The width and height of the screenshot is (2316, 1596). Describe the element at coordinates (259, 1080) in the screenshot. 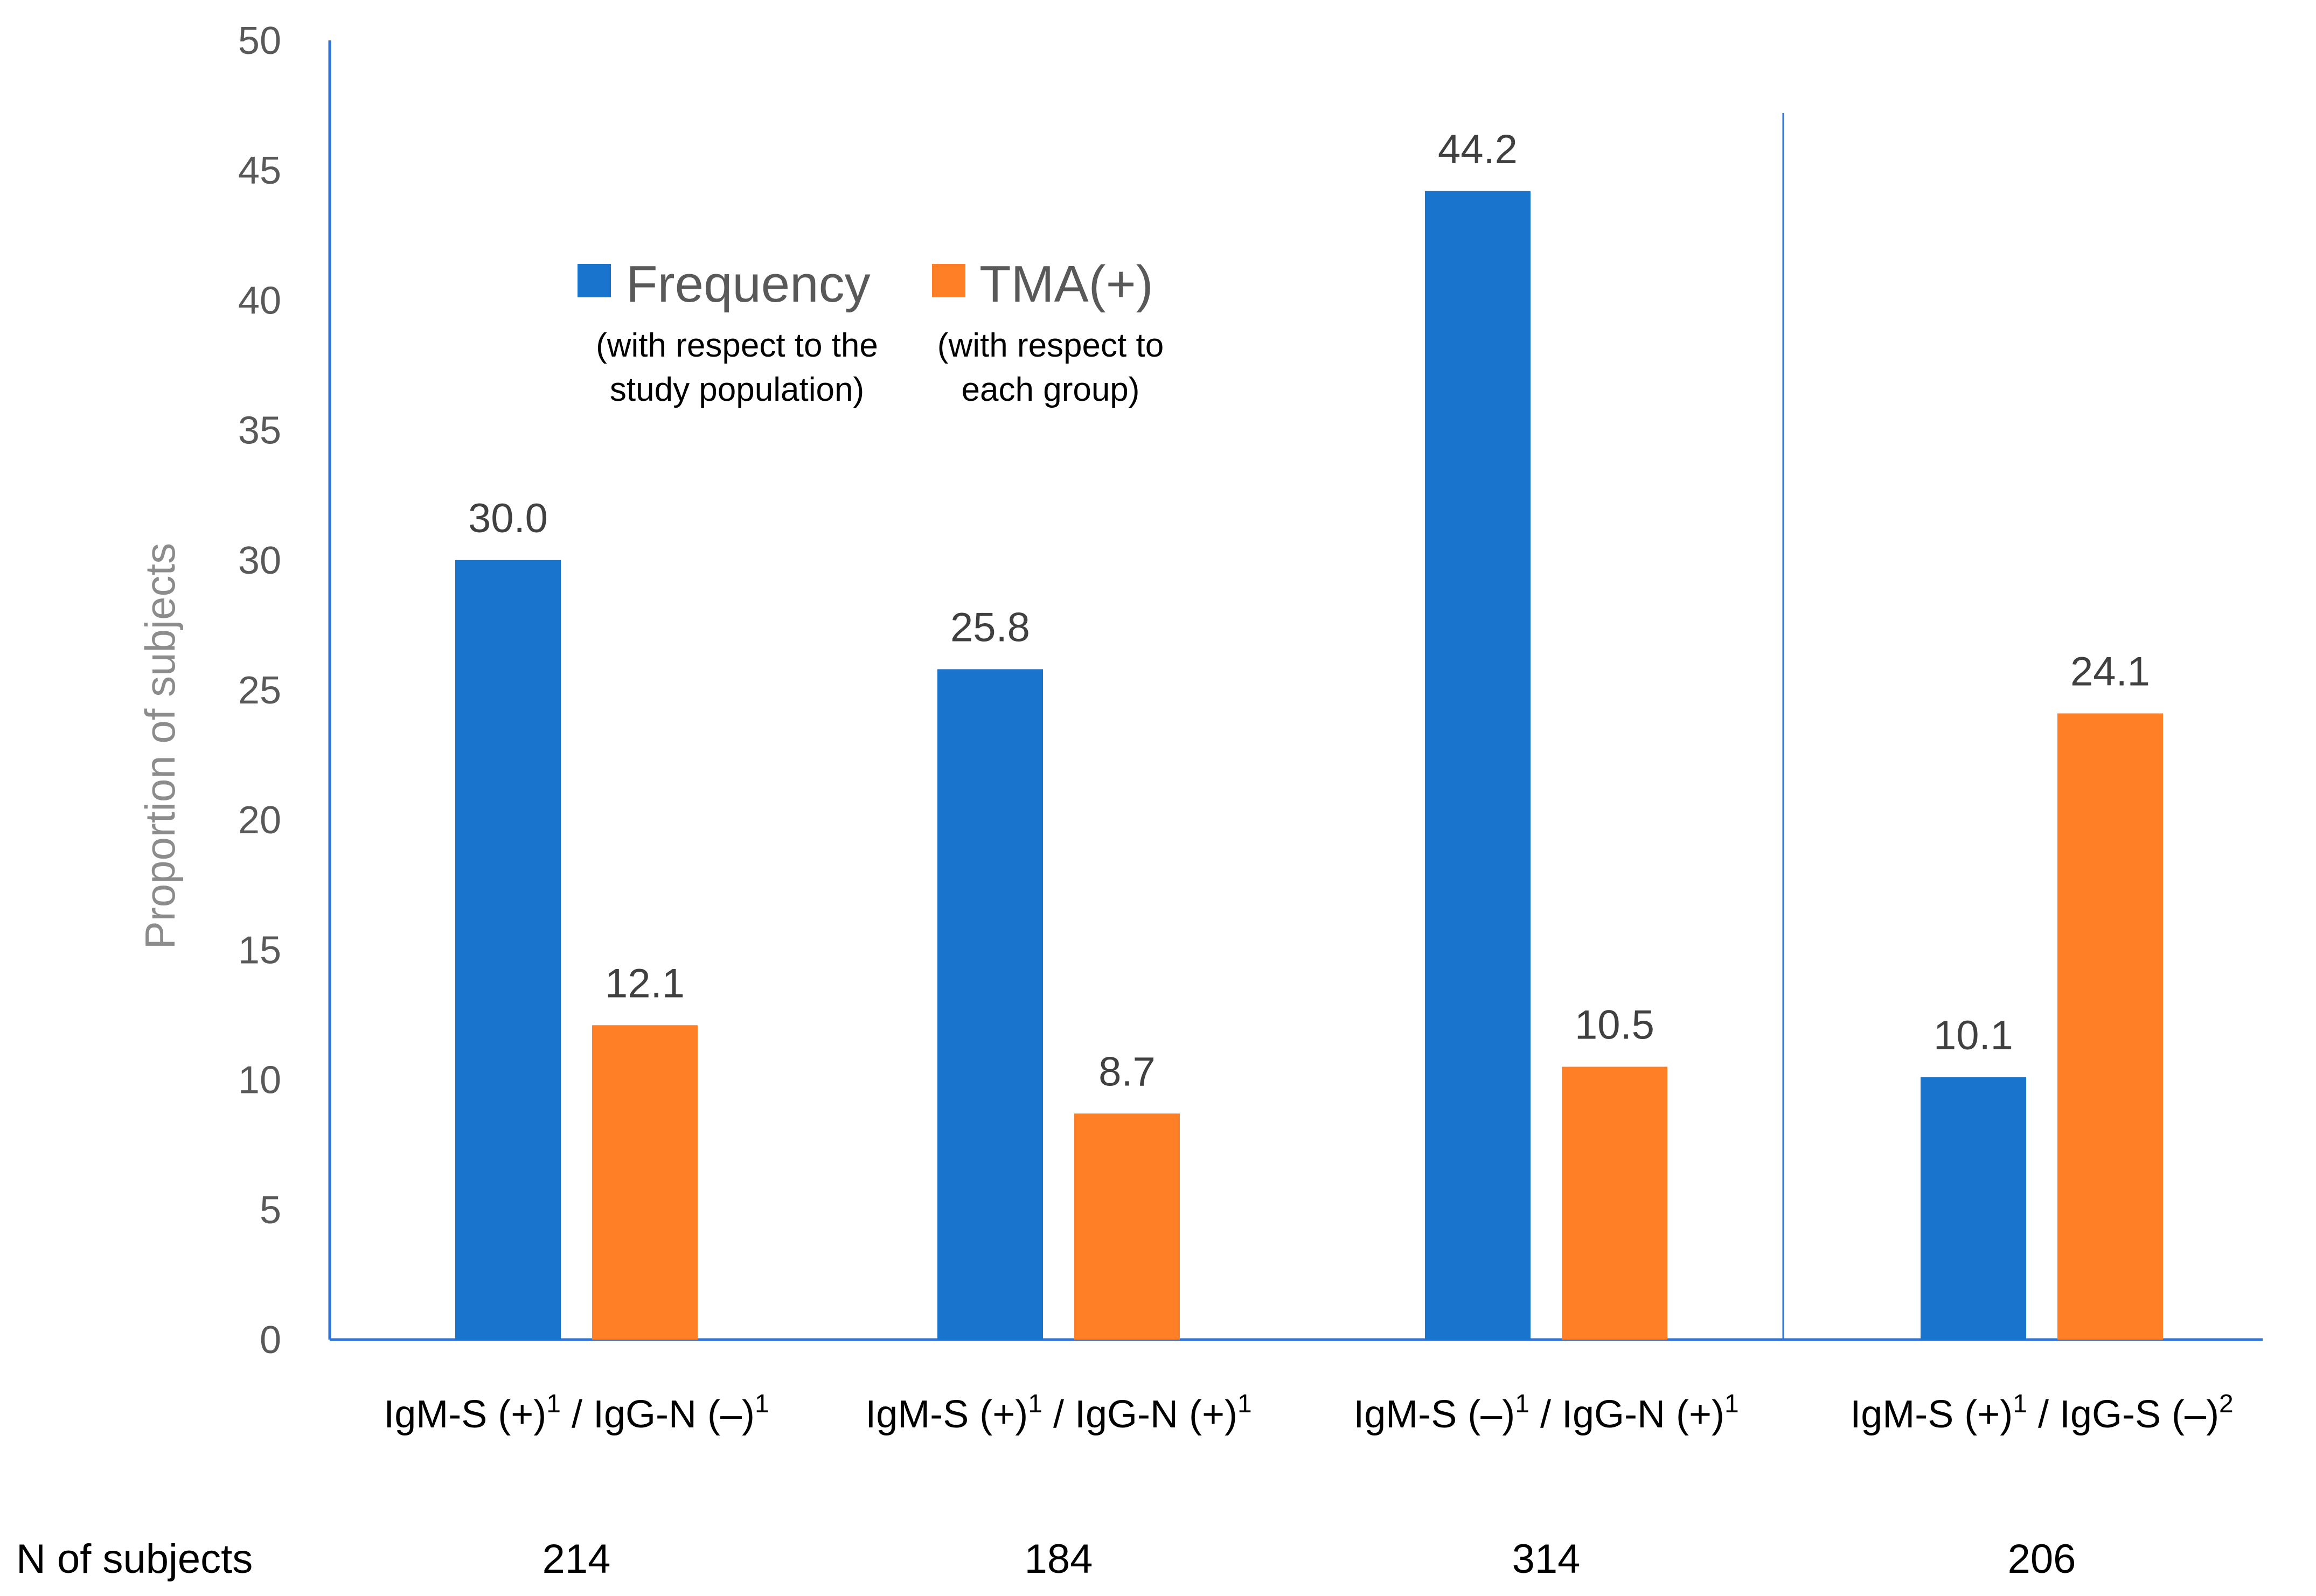

I see `y-tick-label: 10` at that location.